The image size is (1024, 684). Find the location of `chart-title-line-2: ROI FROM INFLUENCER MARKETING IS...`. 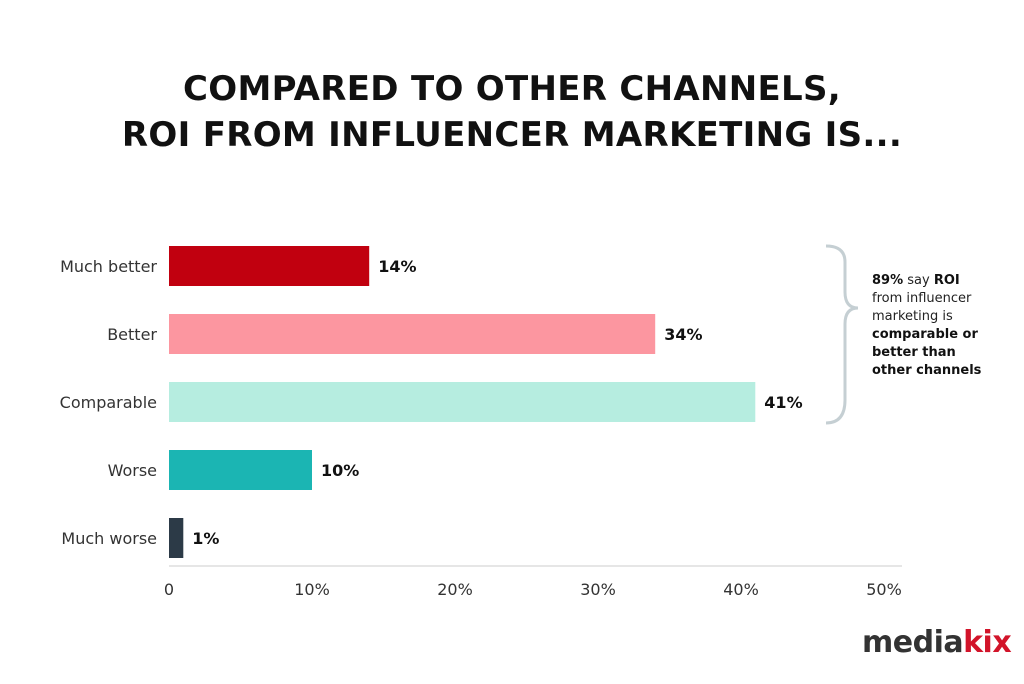

chart-title-line-2: ROI FROM INFLUENCER MARKETING IS... is located at coordinates (512, 135).